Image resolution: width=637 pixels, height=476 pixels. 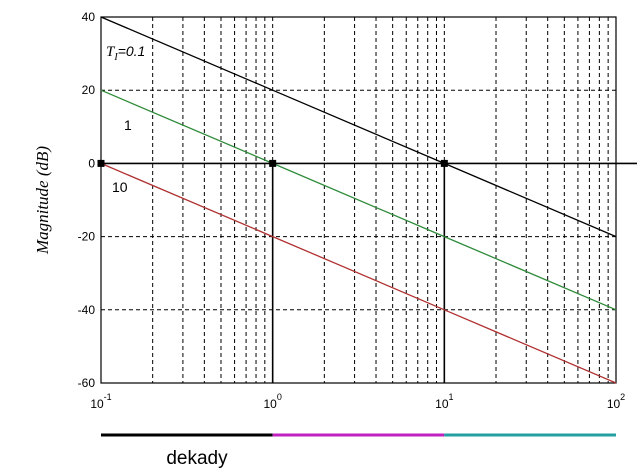 I want to click on y-tick-label: 0, so click(x=91, y=163).